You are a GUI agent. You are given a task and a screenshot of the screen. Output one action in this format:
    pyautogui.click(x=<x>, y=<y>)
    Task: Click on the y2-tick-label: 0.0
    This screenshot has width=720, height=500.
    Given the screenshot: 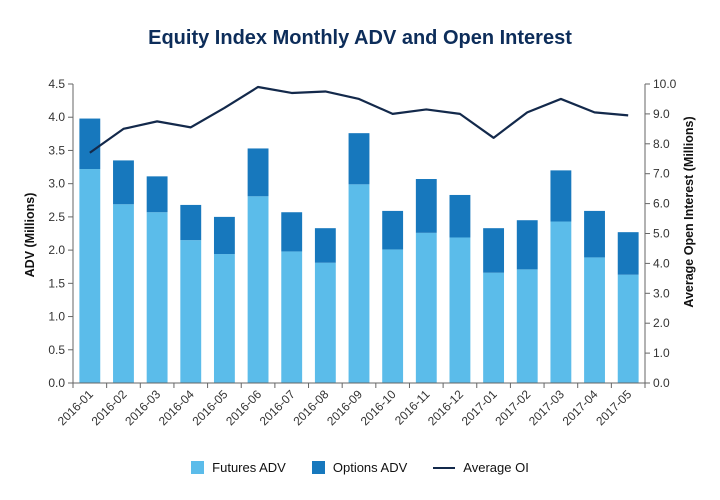 What is the action you would take?
    pyautogui.click(x=661, y=383)
    